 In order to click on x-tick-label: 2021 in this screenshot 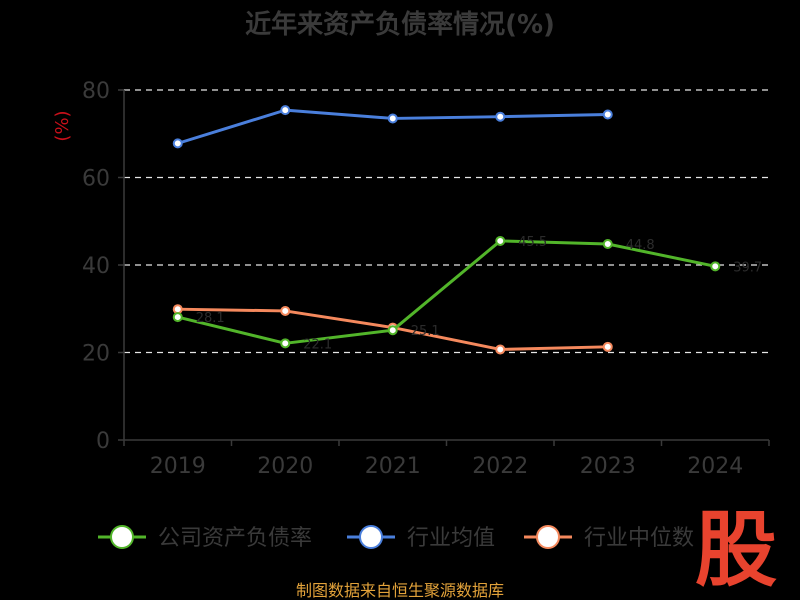, I will do `click(393, 466)`.